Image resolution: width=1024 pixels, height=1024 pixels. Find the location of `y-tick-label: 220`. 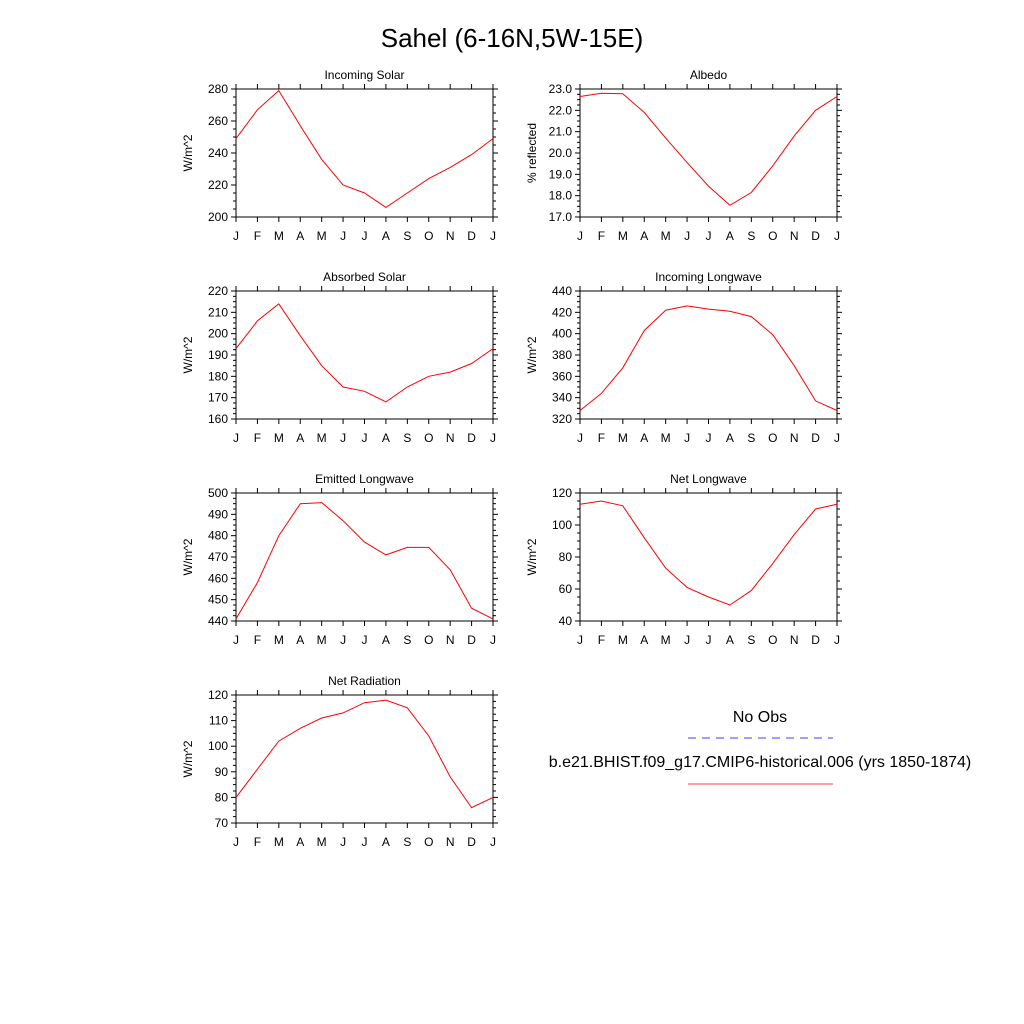

y-tick-label: 220 is located at coordinates (218, 291).